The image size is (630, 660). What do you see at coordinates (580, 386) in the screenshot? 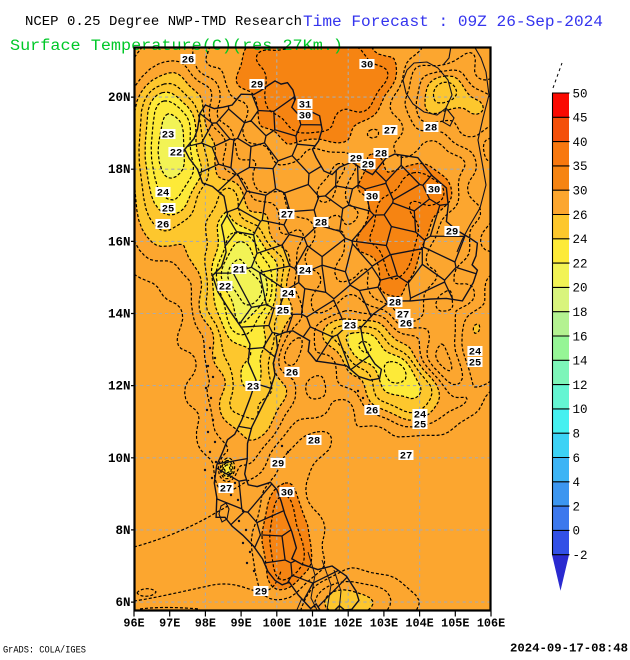
I see `svg-text: 12` at bounding box center [580, 386].